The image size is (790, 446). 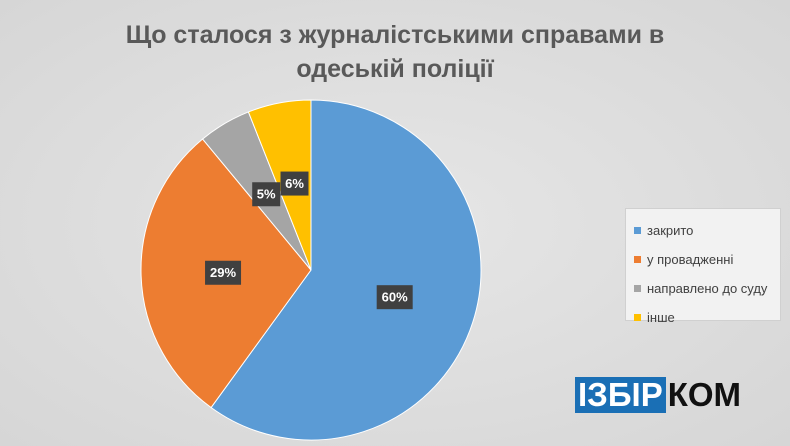 I want to click on legend-entry: направлено до суду, so click(x=703, y=288).